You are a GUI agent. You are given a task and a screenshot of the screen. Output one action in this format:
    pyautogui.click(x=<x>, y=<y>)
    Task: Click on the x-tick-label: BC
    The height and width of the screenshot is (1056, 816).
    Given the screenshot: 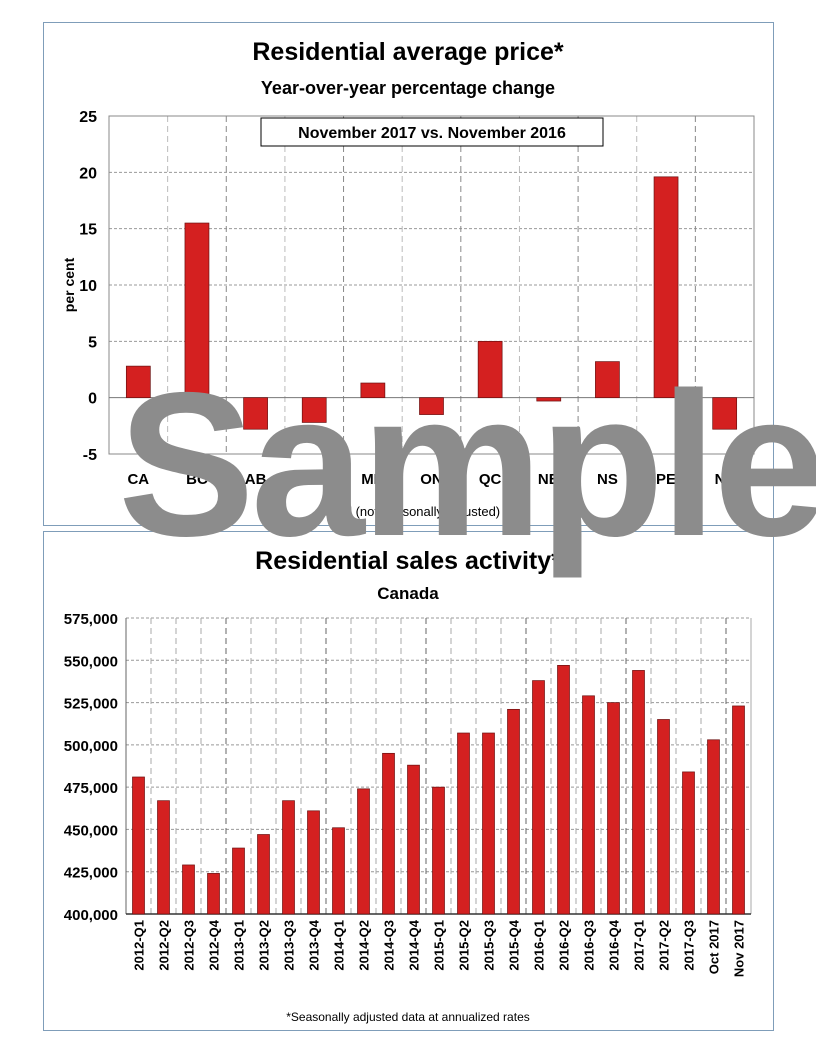 What is the action you would take?
    pyautogui.click(x=197, y=479)
    